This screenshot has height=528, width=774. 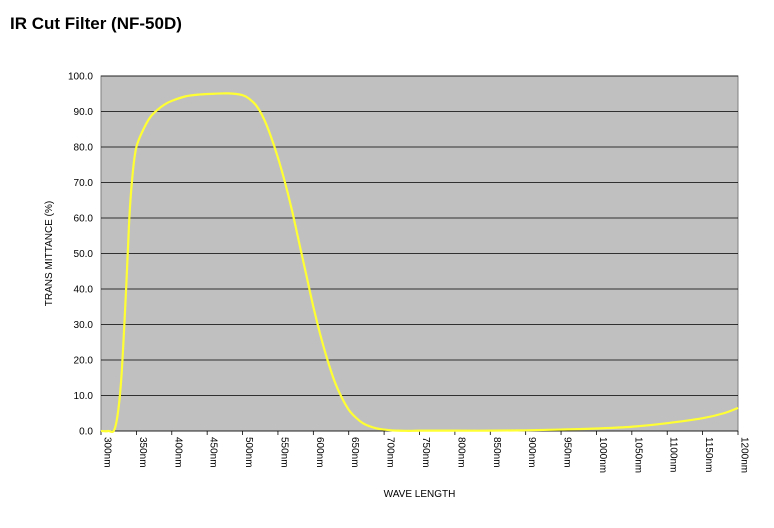 I want to click on y-axis-label: TRANS MITTANCE (%), so click(x=49, y=253).